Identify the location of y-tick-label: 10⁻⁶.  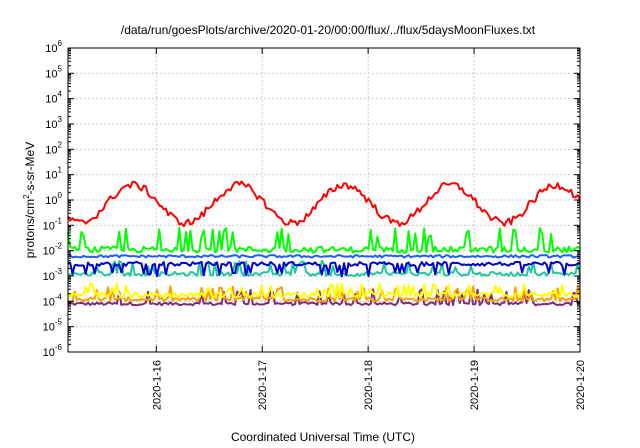
(53, 351).